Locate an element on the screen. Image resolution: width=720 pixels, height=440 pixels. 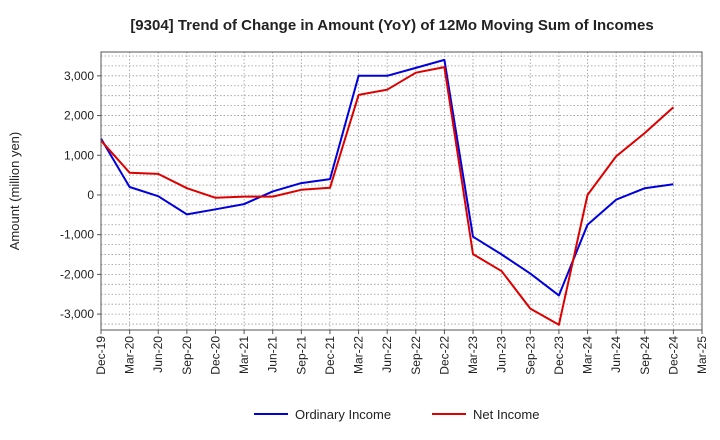
x-tick-label: Mar-22 is located at coordinates (359, 355).